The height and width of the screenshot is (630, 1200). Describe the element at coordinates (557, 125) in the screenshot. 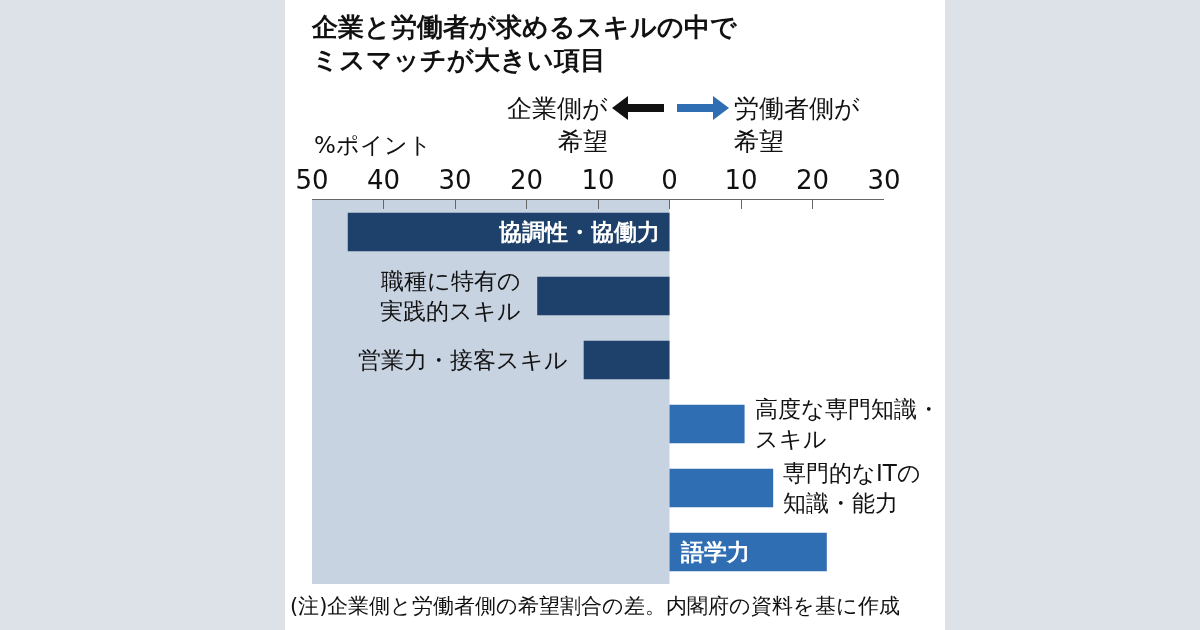

I see `text: 企業側が希望` at that location.